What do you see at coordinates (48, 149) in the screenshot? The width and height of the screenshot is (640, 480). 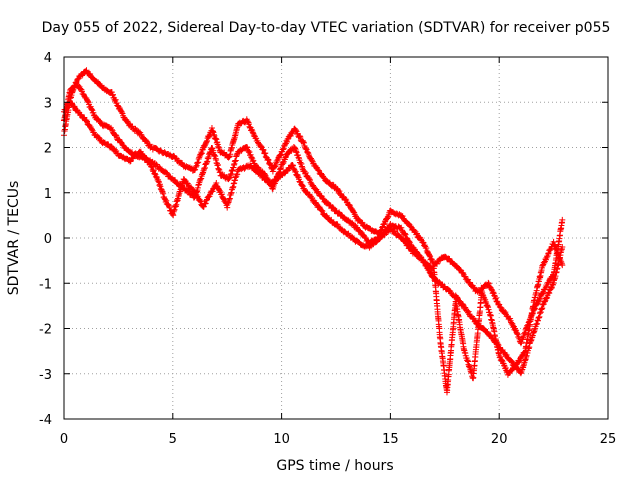 I see `y-tick-label: 2` at bounding box center [48, 149].